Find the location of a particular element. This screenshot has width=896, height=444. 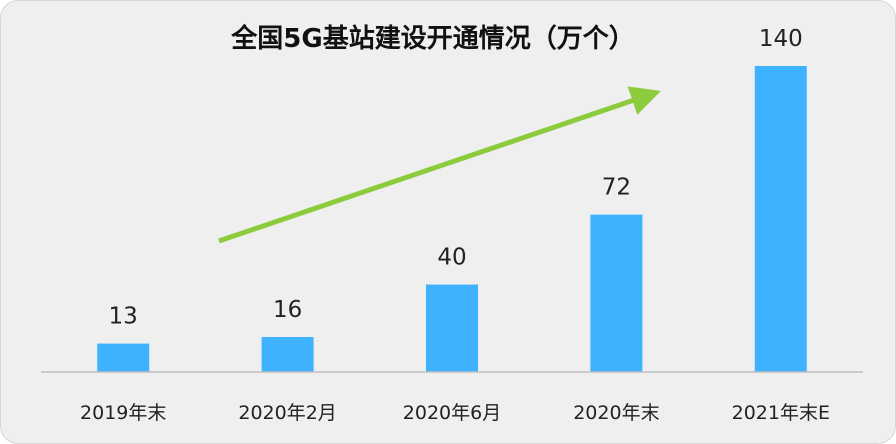

category-label-4: 2021年末E is located at coordinates (781, 413).